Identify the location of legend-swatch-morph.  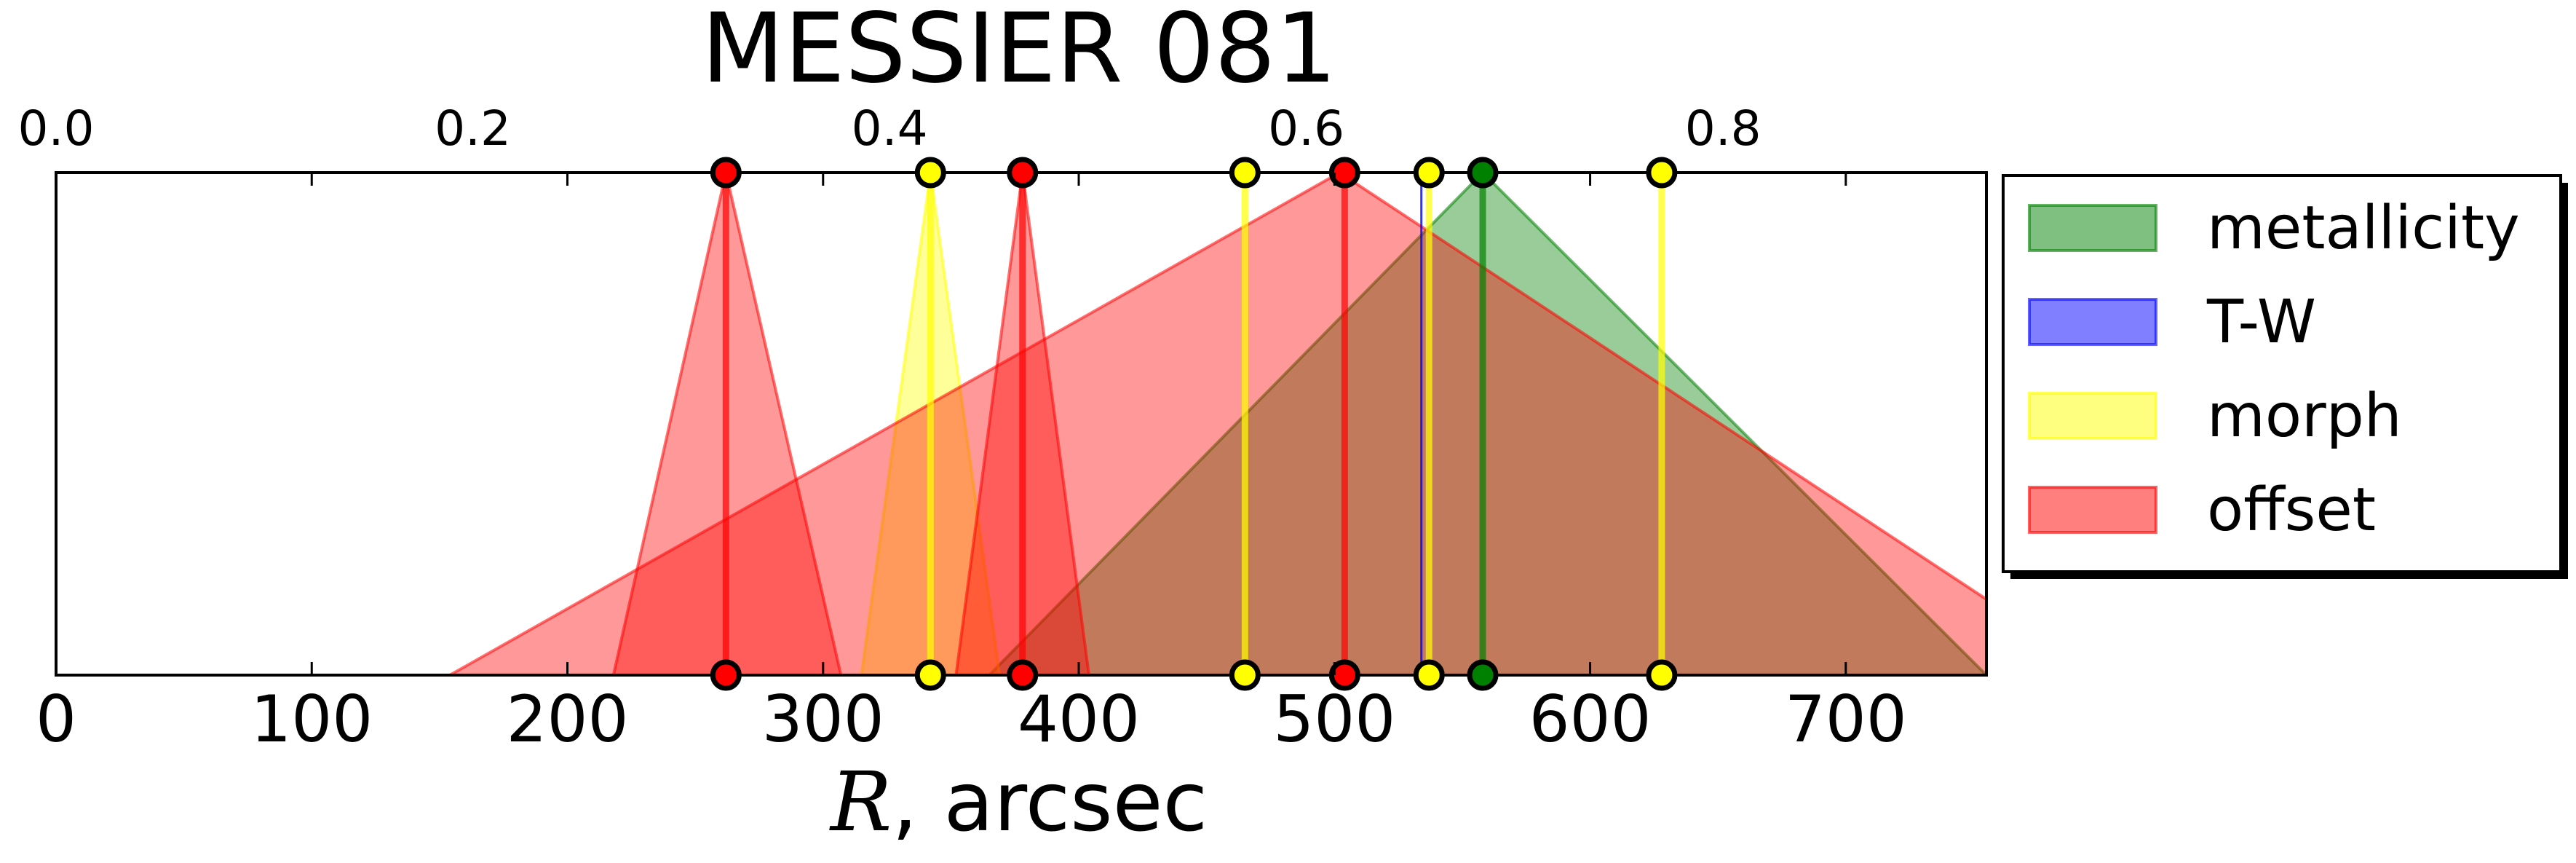
(2092, 416).